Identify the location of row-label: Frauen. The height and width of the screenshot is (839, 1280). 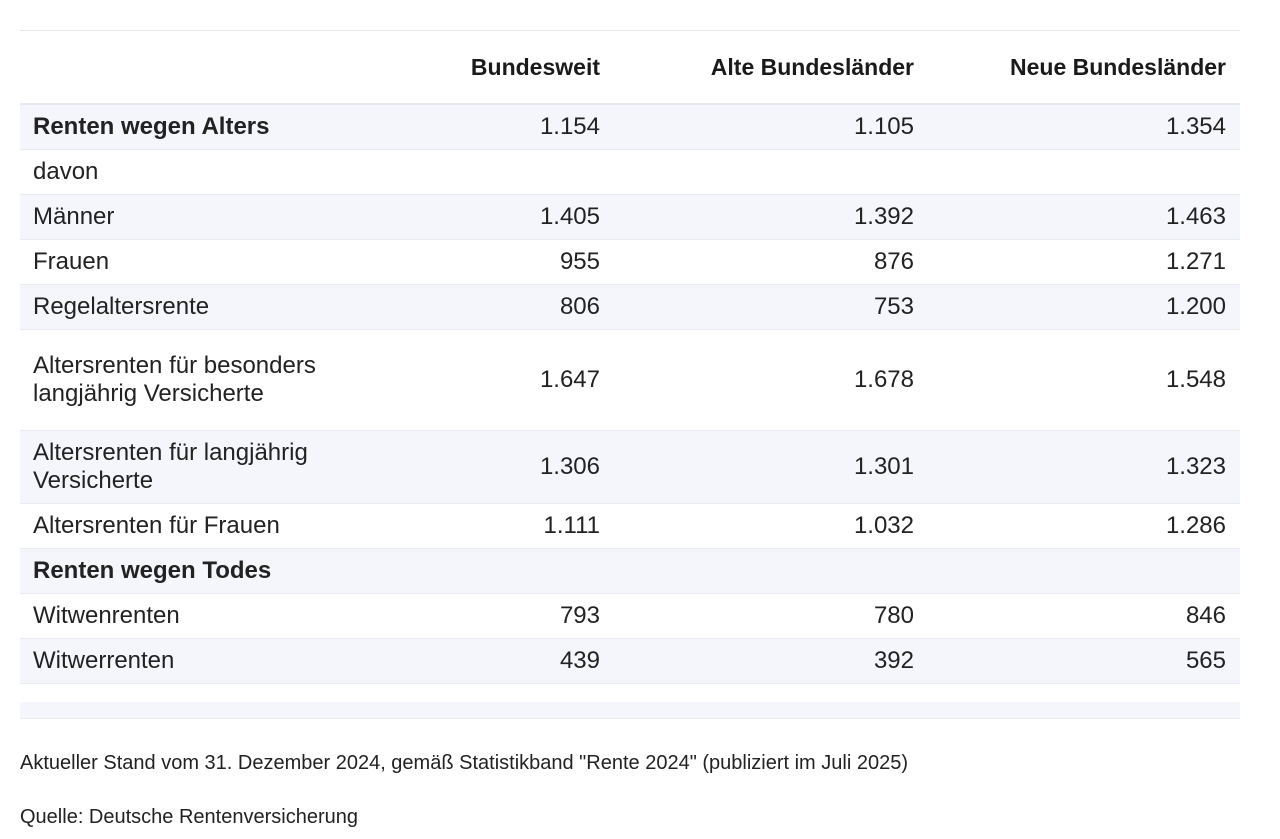
(210, 262).